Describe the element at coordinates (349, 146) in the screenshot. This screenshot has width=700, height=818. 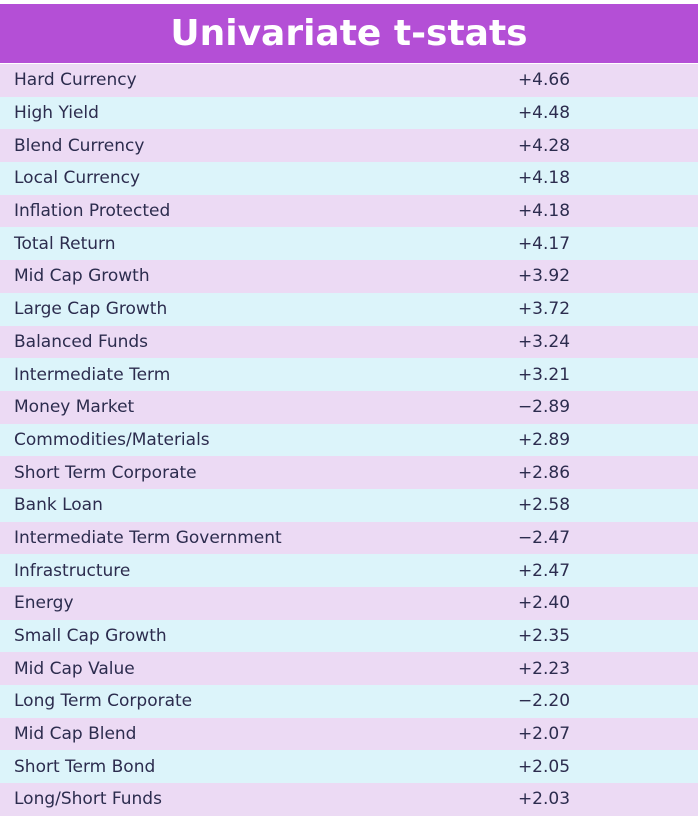
I see `table-row: Blend Currency +4.28` at that location.